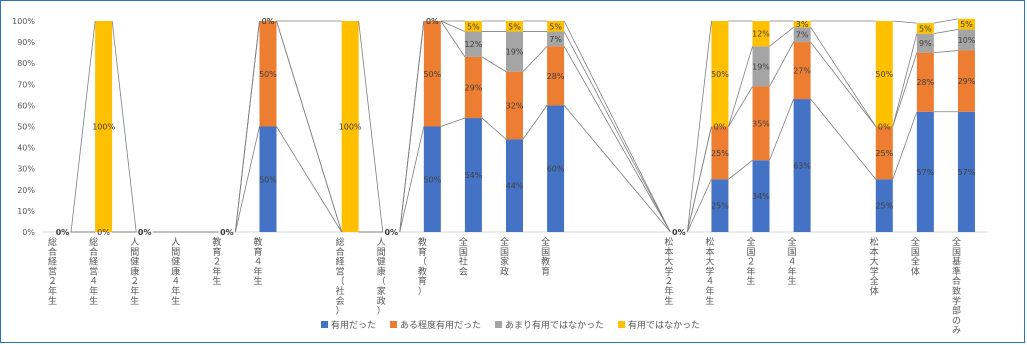 The height and width of the screenshot is (345, 1027). What do you see at coordinates (257, 261) in the screenshot?
I see `category-label: 教育４年生` at bounding box center [257, 261].